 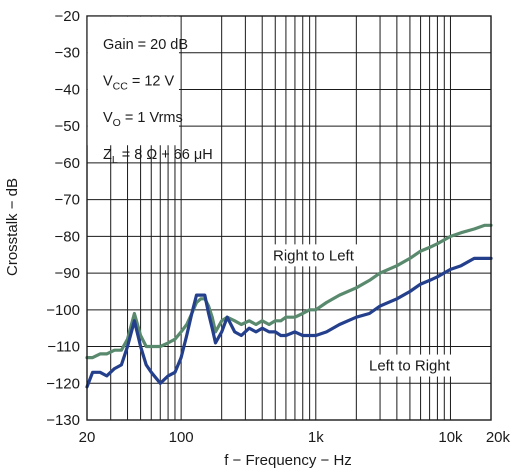 I want to click on y-tick-label: −40, so click(x=67, y=89).